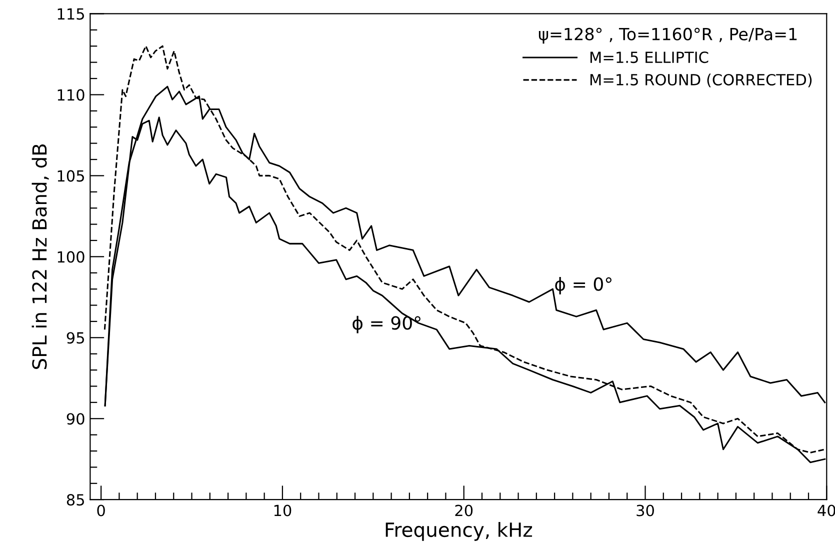 The width and height of the screenshot is (835, 549). What do you see at coordinates (40, 257) in the screenshot?
I see `y-axis-title: SPL in 122 Hz Band, dB` at bounding box center [40, 257].